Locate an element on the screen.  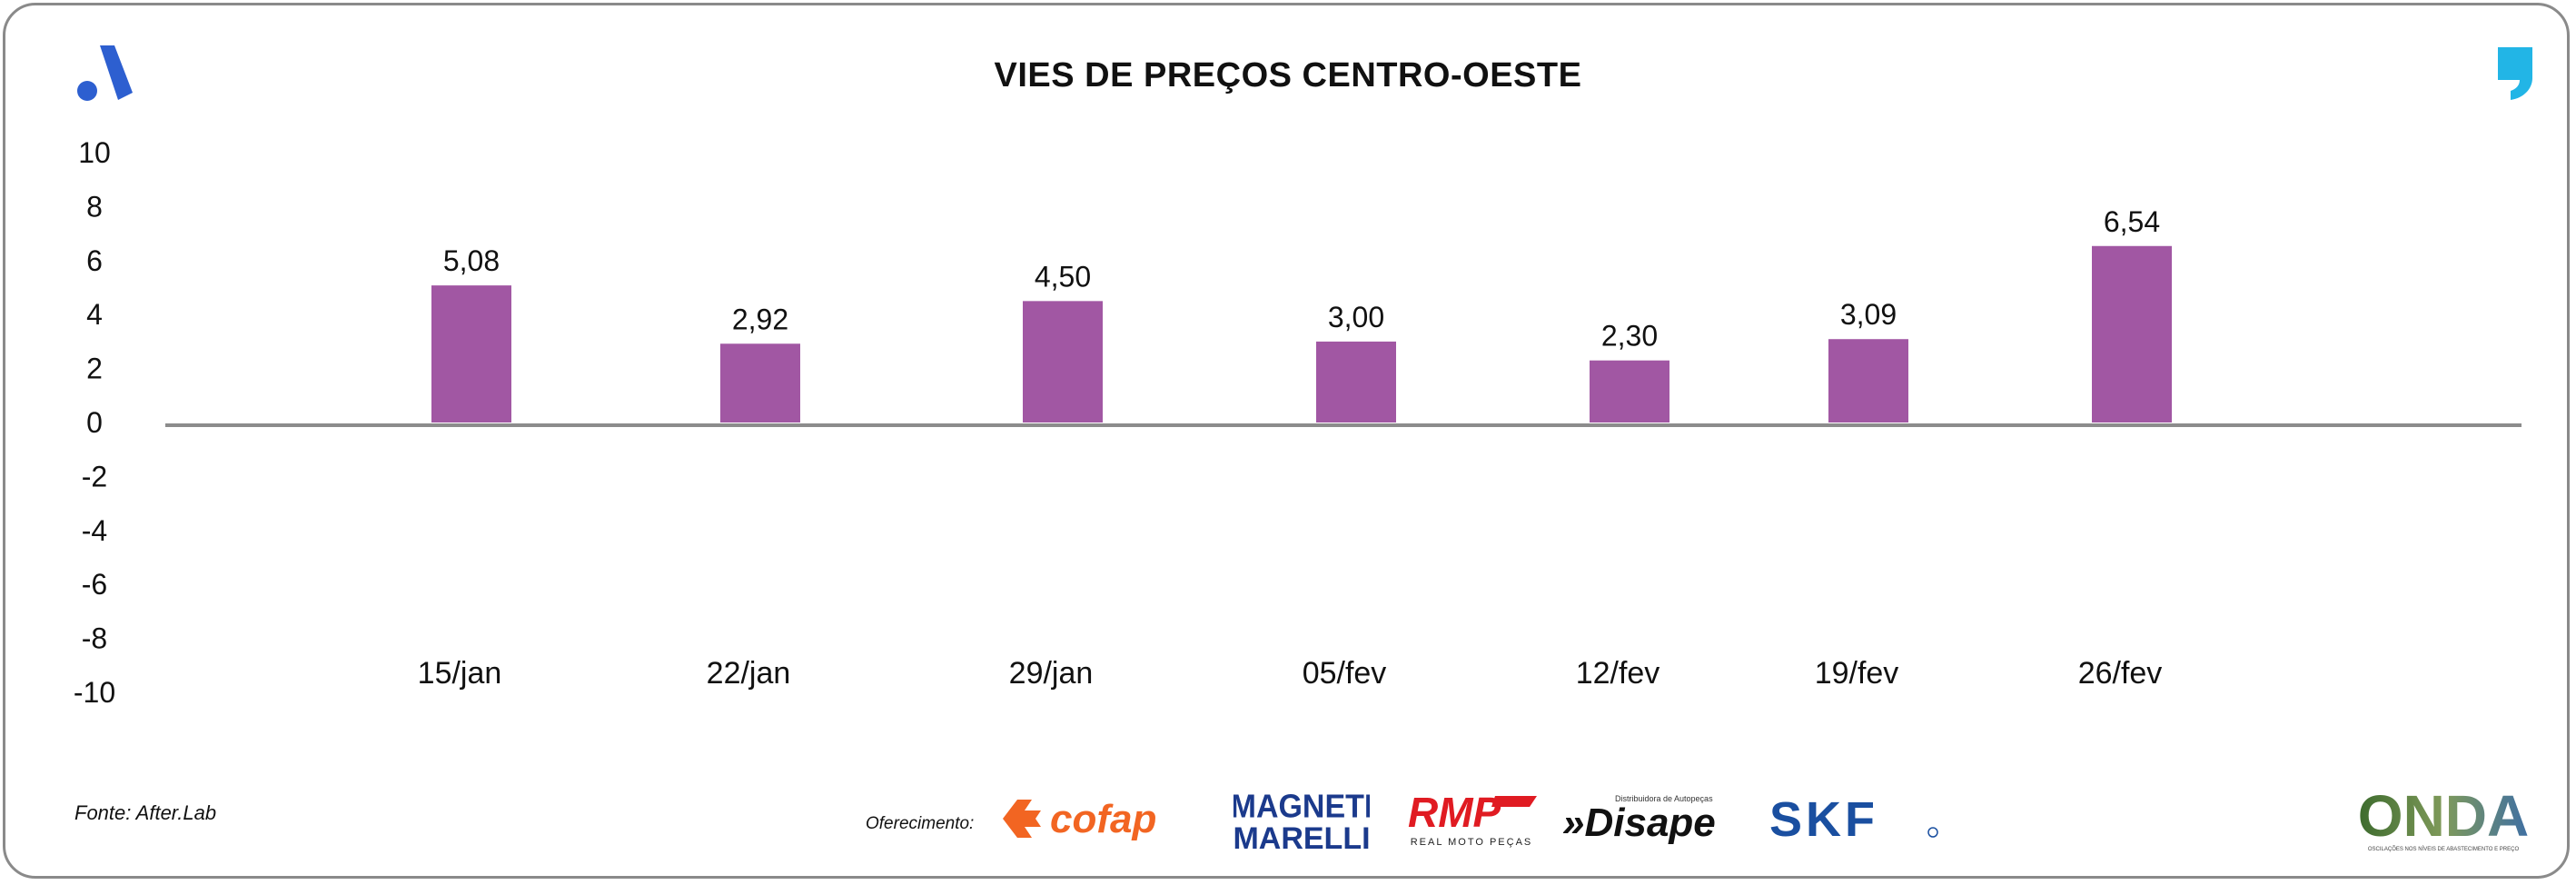
rmp-logo: RMP REAL MOTO PEÇAS is located at coordinates (1472, 818).